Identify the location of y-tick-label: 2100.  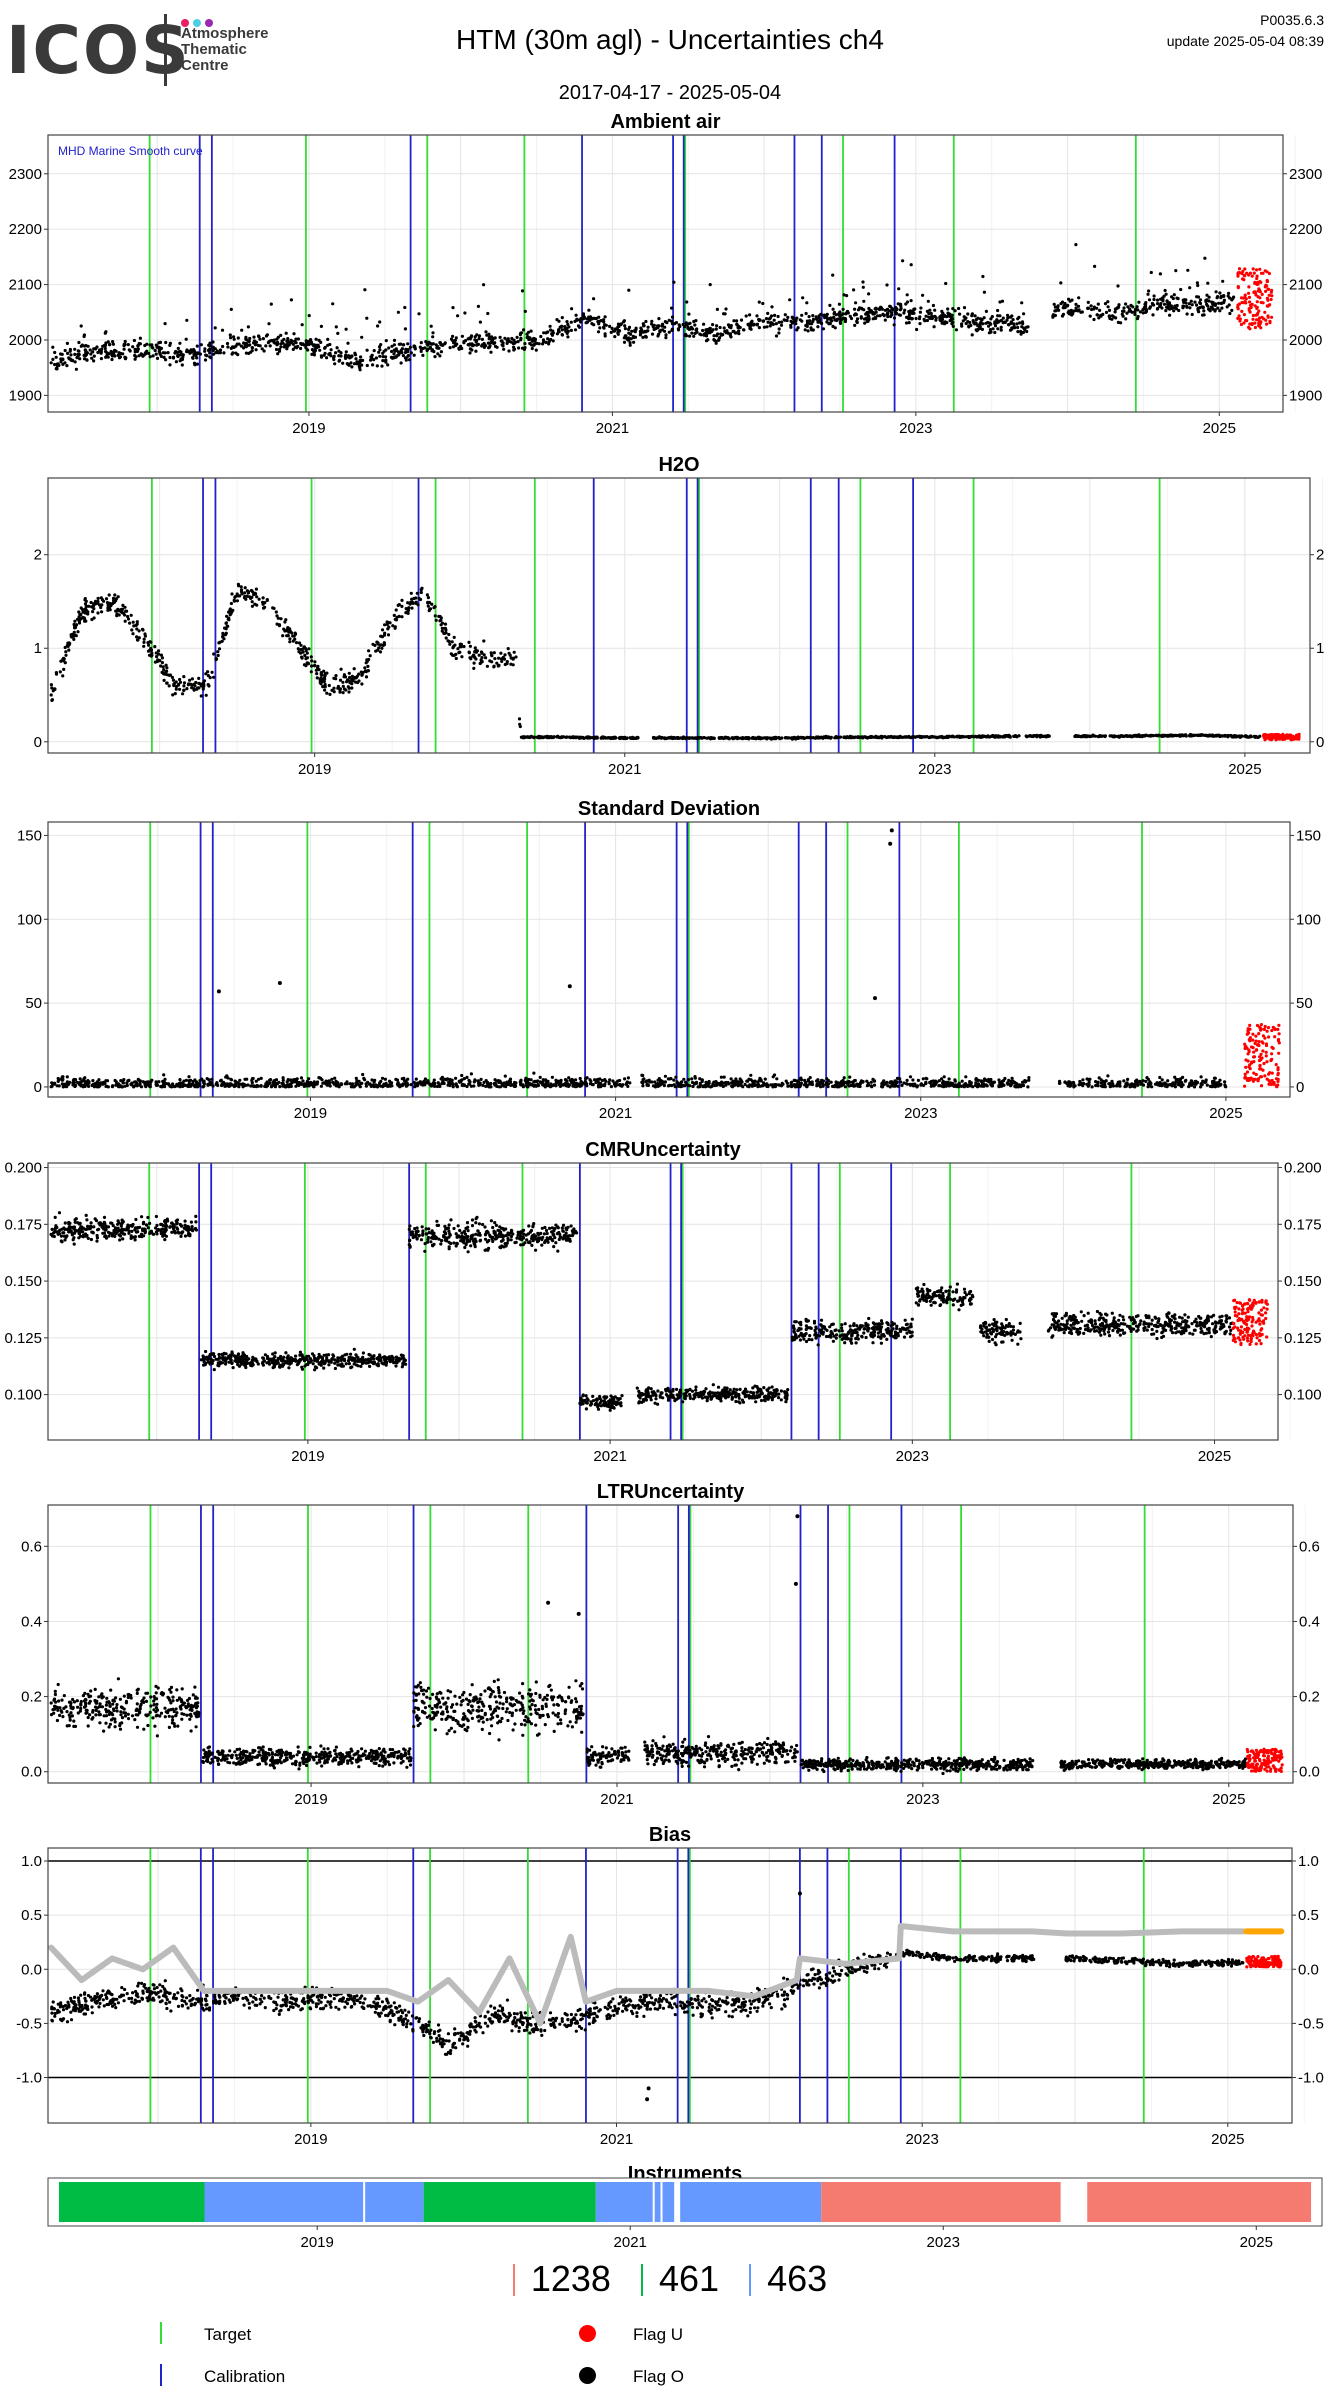
(25, 285).